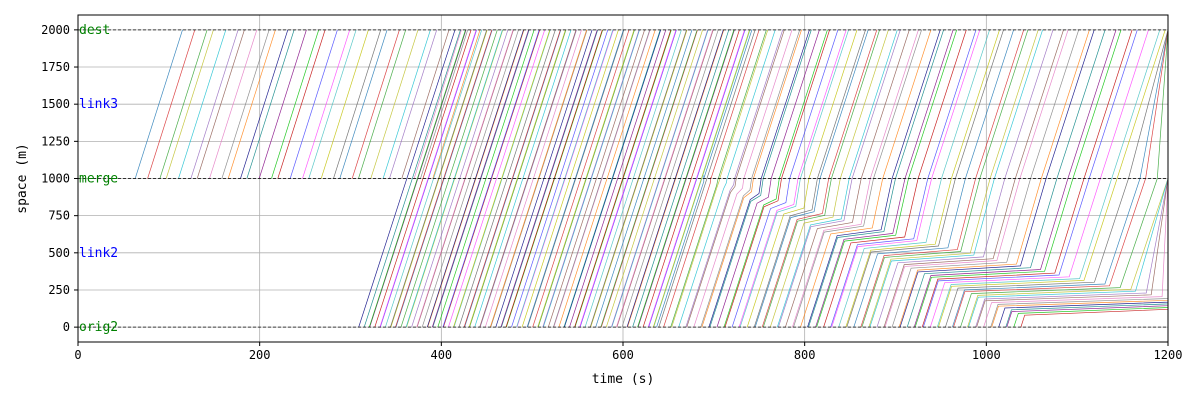 Image resolution: width=1200 pixels, height=400 pixels. Describe the element at coordinates (94, 30) in the screenshot. I see `node-annotation: dest` at that location.